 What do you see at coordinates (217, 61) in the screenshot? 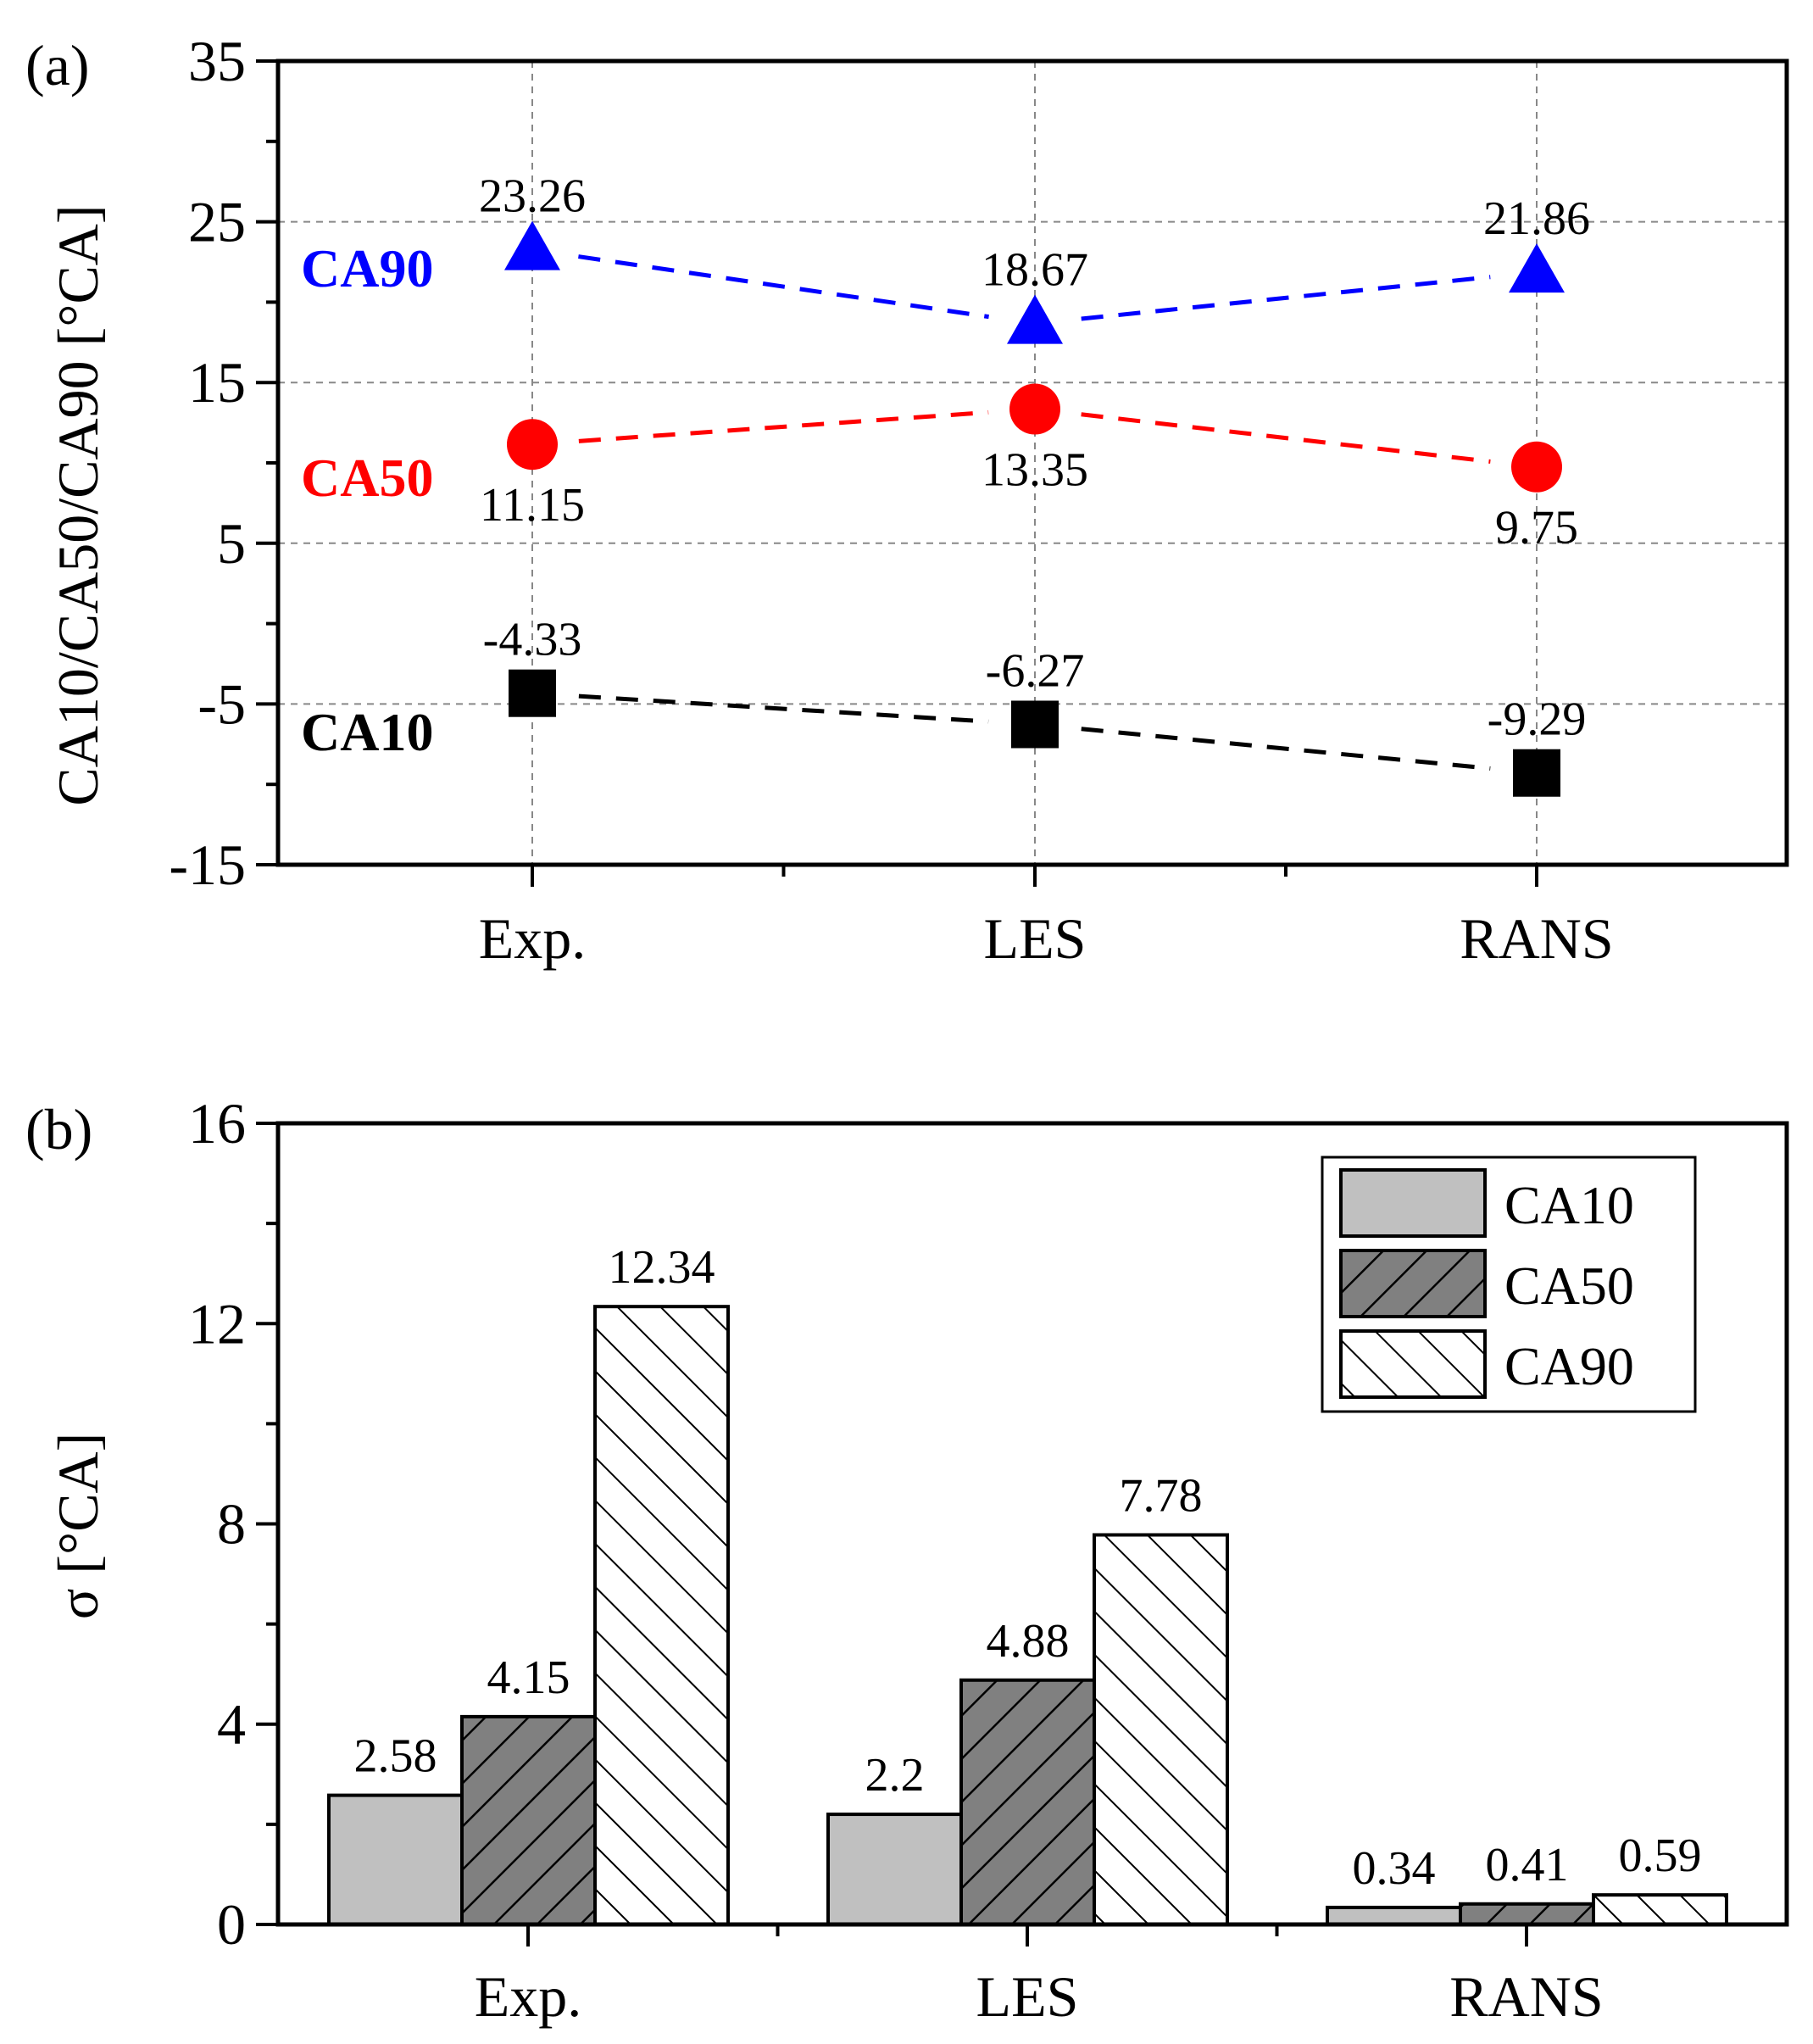
I see `y-tick-label: 35` at bounding box center [217, 61].